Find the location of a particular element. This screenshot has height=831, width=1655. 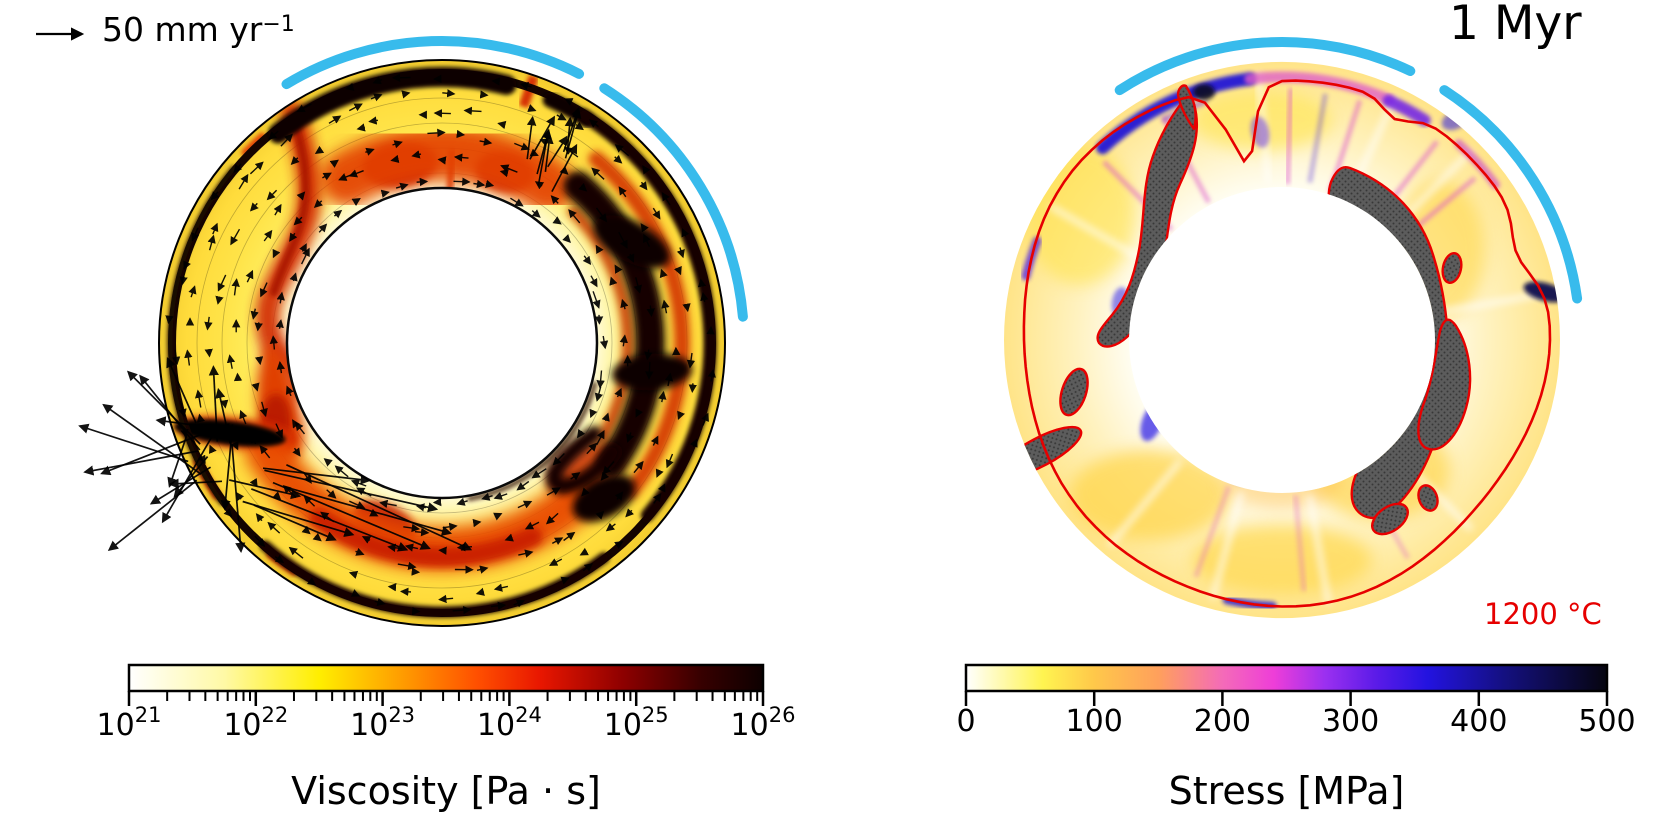

viscosity-axis-label: Viscosity [Pa · s] is located at coordinates (446, 791).